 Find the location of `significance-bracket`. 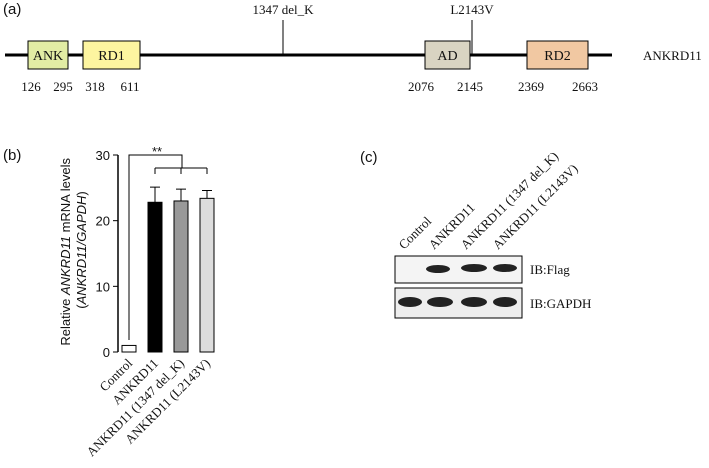

significance-bracket is located at coordinates (168, 247).